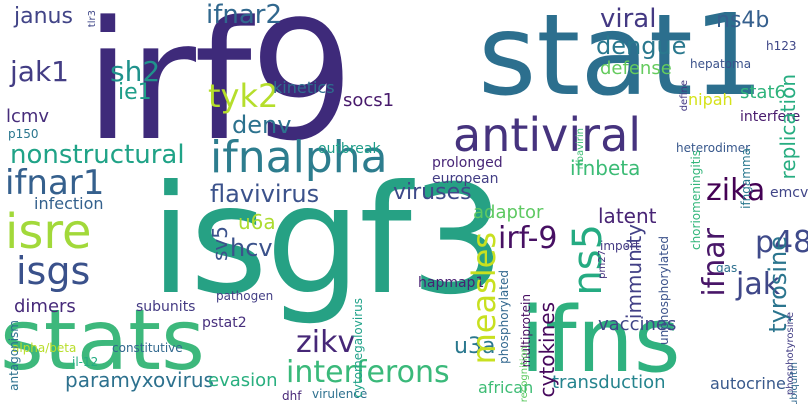 This screenshot has height=404, width=808. Describe the element at coordinates (636, 68) in the screenshot. I see `word-defense: defense` at that location.